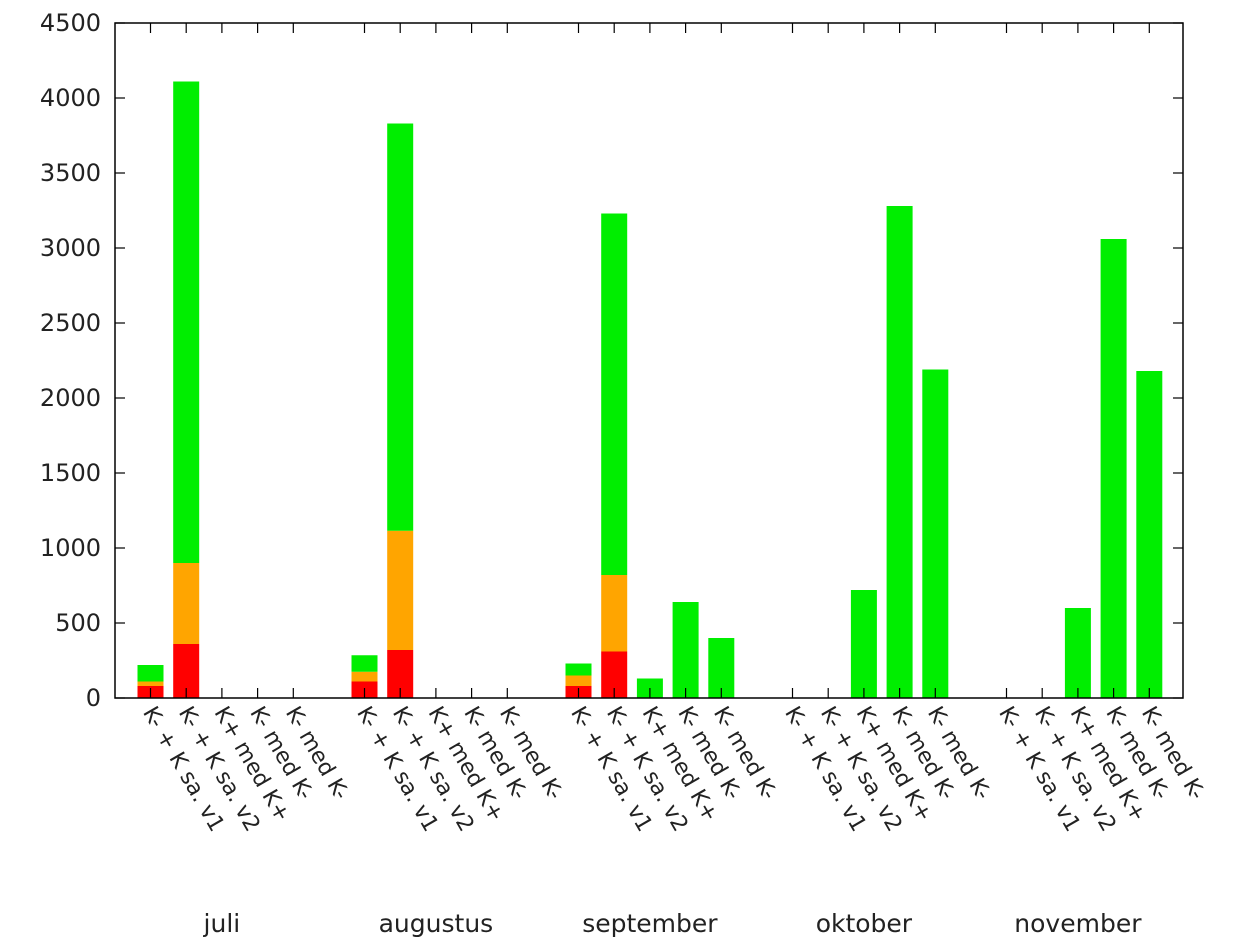 The height and width of the screenshot is (943, 1236). Describe the element at coordinates (70, 473) in the screenshot. I see `y-tick-label: 1500` at that location.